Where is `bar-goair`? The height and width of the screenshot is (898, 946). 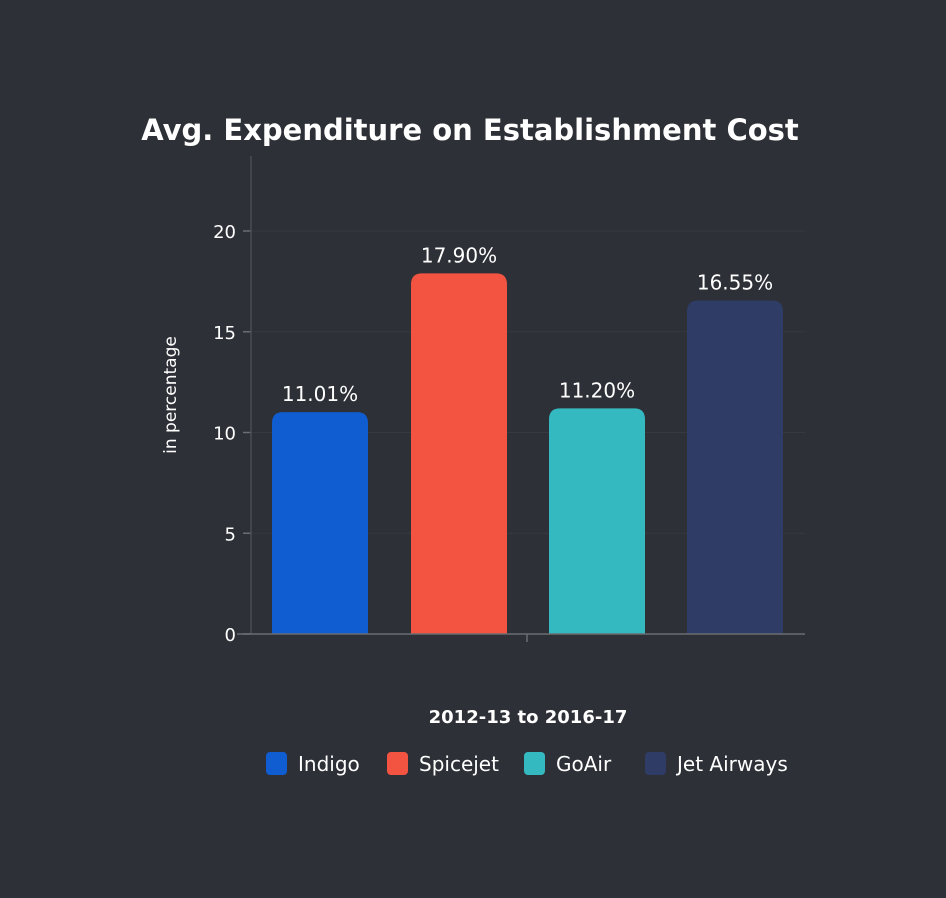 bar-goair is located at coordinates (597, 521).